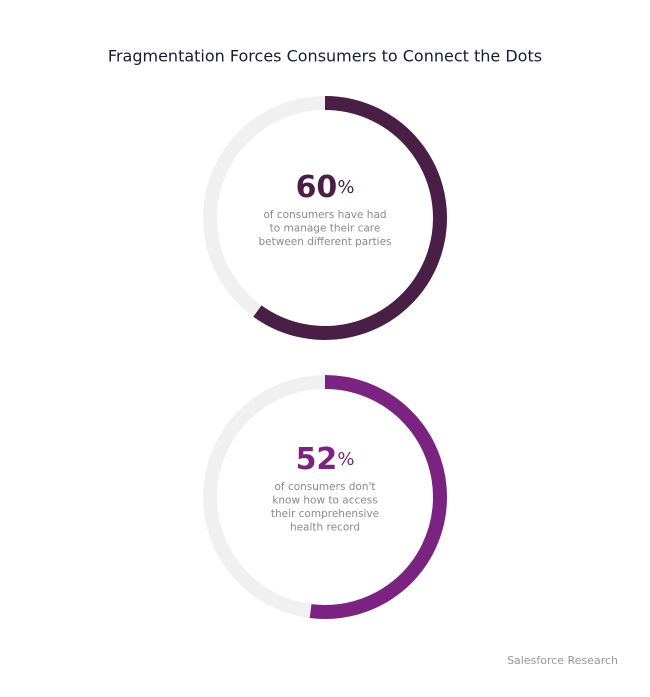  I want to click on value-label: 60%, so click(325, 187).